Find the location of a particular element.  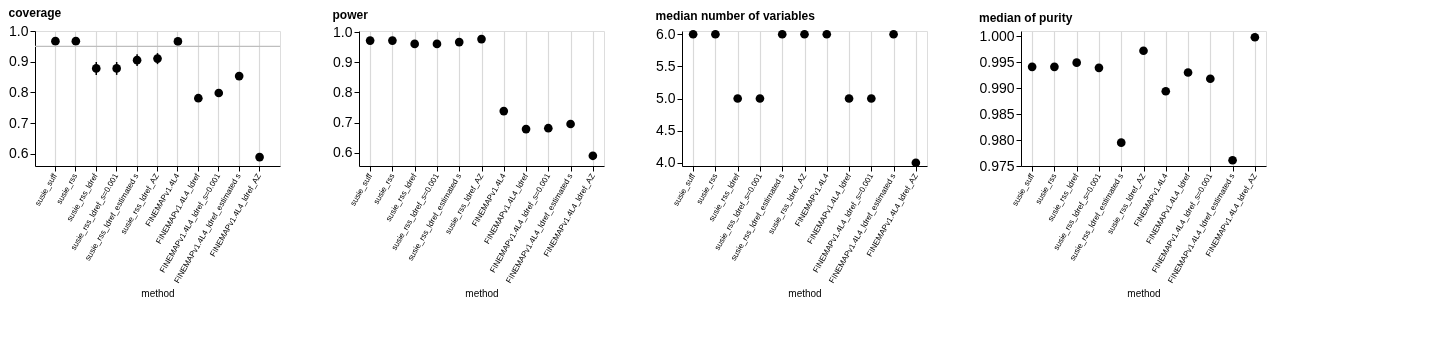

y-tick-label: 5.5 is located at coordinates (666, 65).